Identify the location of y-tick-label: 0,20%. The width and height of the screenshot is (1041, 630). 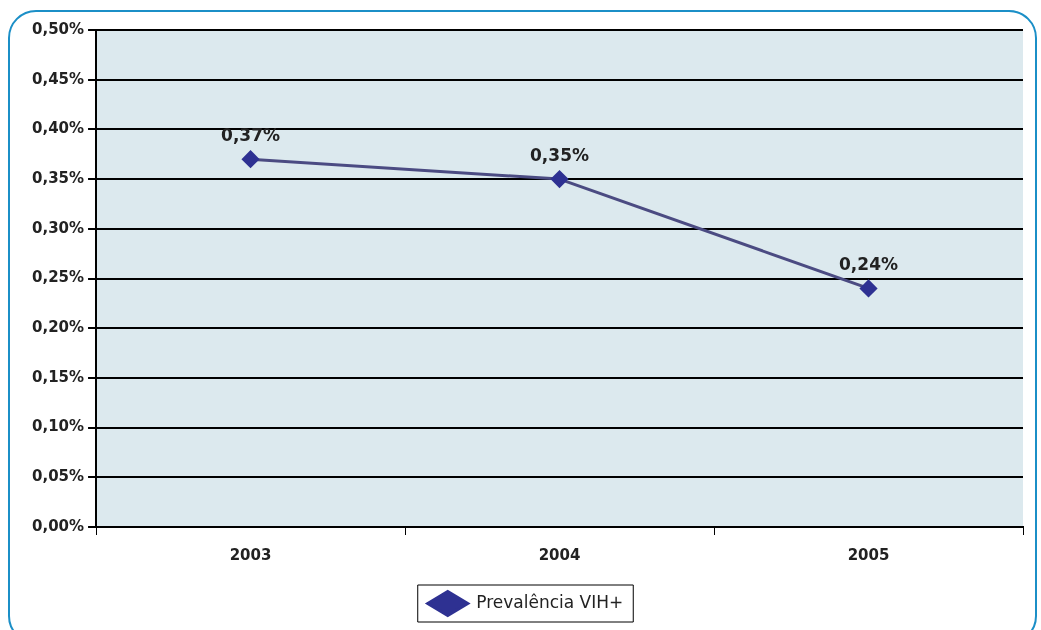
(58, 327).